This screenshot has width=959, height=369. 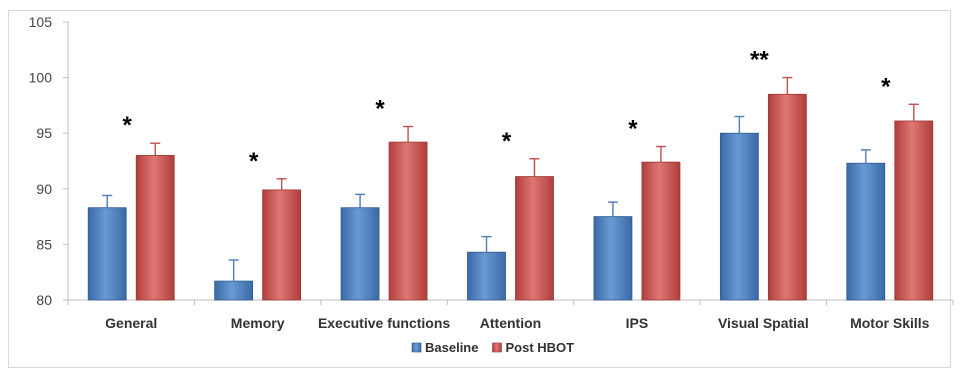 What do you see at coordinates (759, 60) in the screenshot?
I see `significance-marker: **` at bounding box center [759, 60].